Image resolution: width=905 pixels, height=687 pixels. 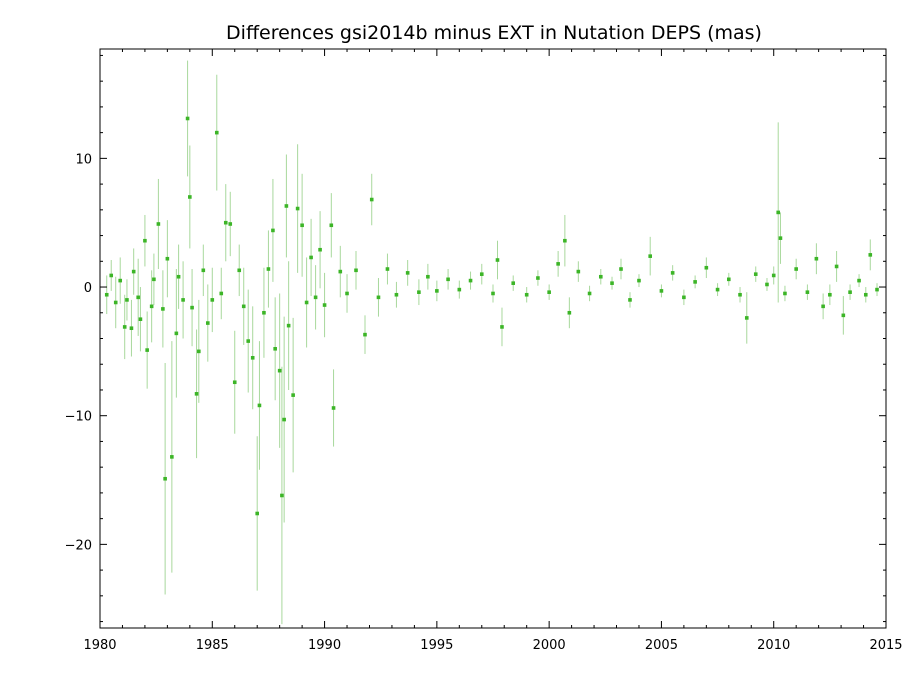 What do you see at coordinates (436, 645) in the screenshot?
I see `x-tick-label: 1995` at bounding box center [436, 645].